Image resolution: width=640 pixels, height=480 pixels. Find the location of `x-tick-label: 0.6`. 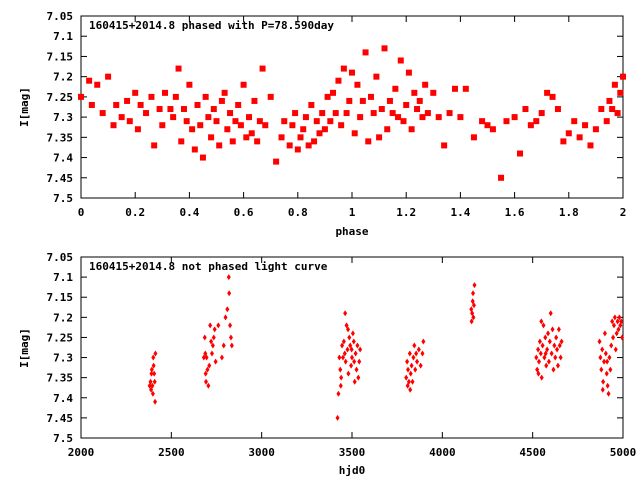

x-tick-label: 0.6 is located at coordinates (244, 212).